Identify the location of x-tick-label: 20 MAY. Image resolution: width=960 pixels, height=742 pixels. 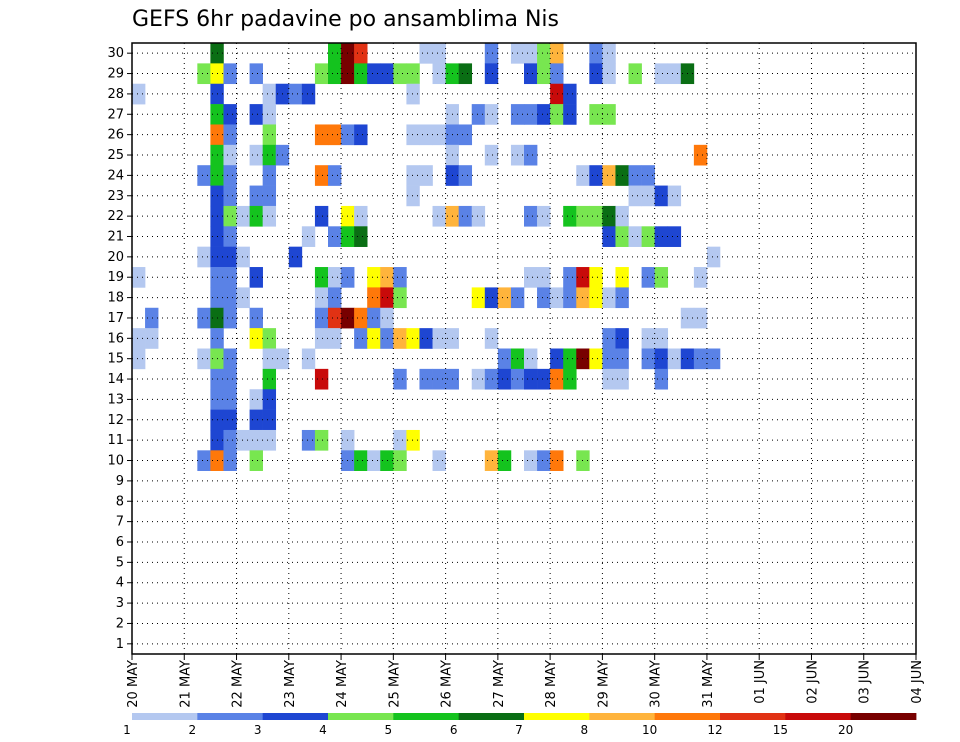
(133, 684).